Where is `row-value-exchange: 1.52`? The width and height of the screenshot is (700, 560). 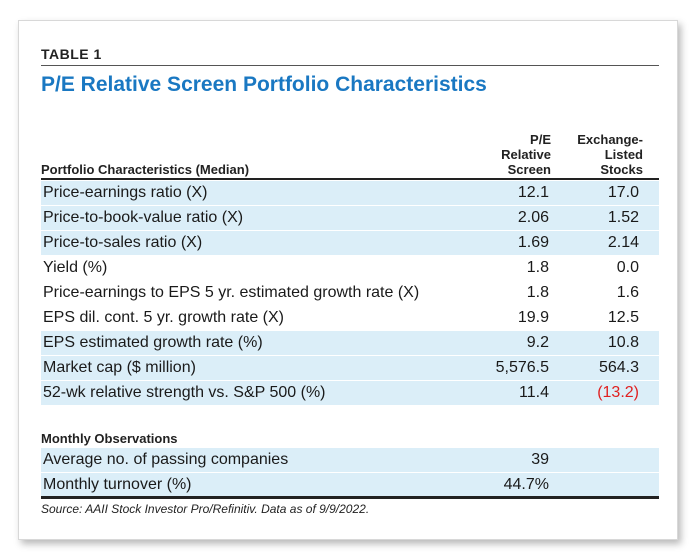
row-value-exchange: 1.52 is located at coordinates (623, 217).